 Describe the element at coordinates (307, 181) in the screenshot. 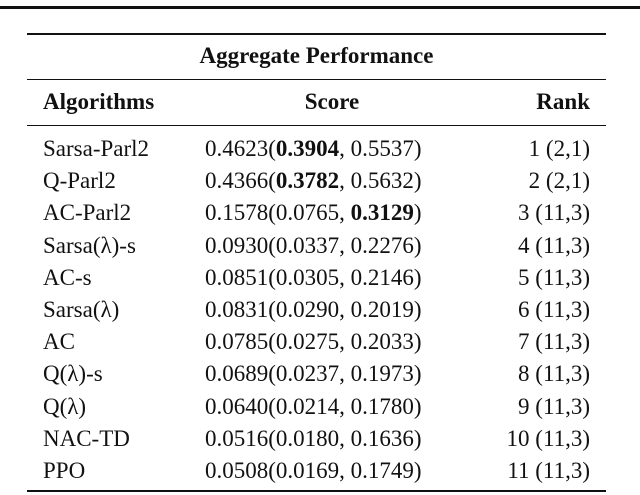

I see `score-part: 0.3782` at that location.